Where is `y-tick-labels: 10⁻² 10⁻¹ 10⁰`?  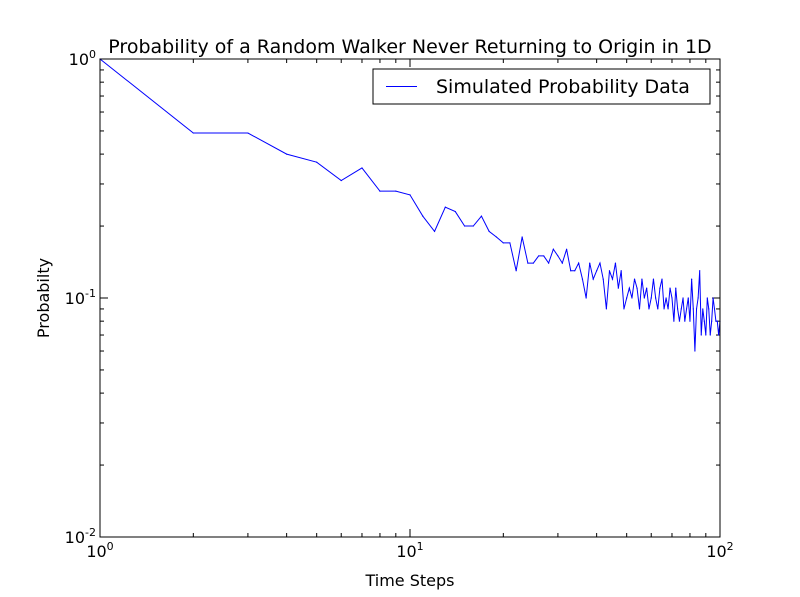
y-tick-labels: 10⁻² 10⁻¹ 10⁰ is located at coordinates (80, 297).